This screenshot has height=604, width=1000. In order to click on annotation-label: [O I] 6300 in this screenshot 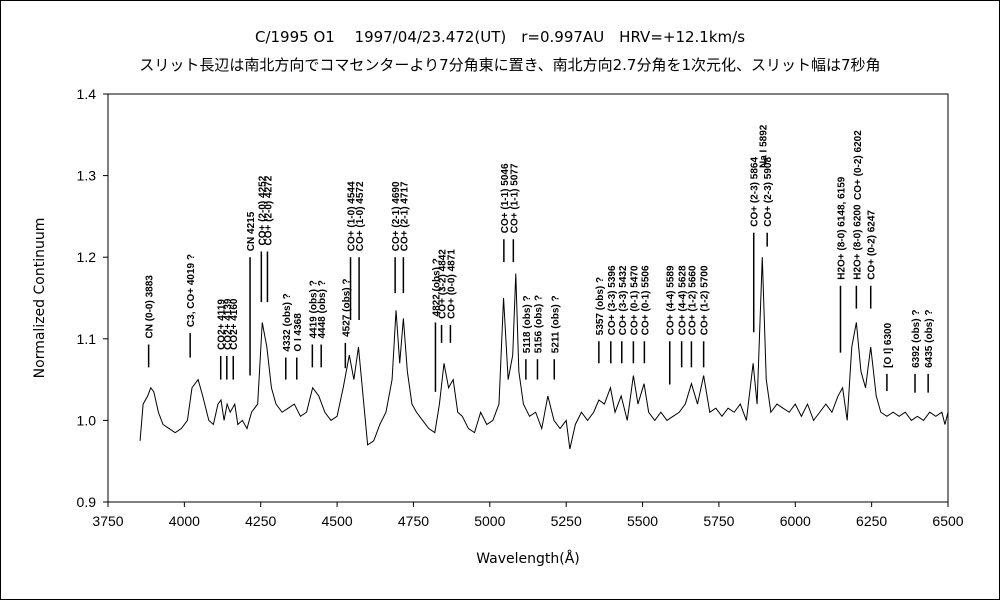, I will do `click(888, 344)`.